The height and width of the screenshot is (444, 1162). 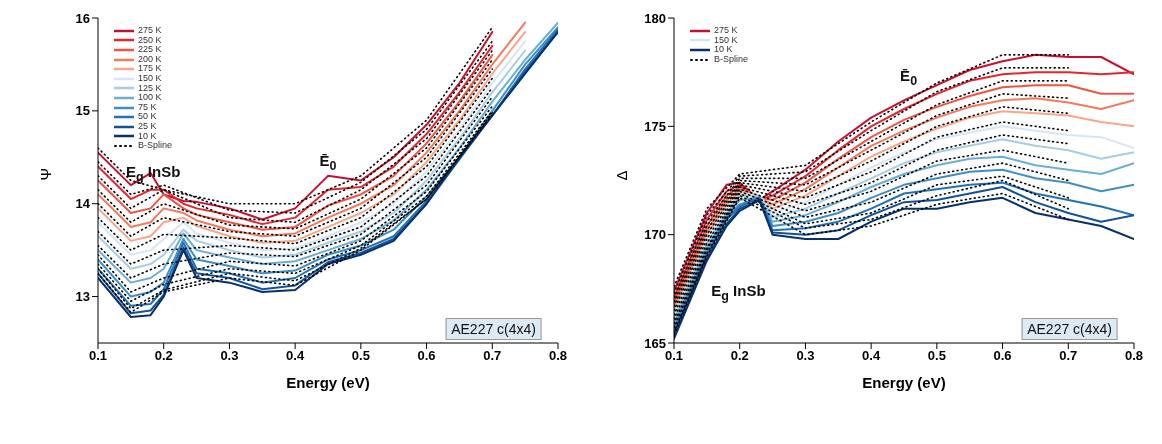 I want to click on legend-label: 25 K, so click(x=147, y=126).